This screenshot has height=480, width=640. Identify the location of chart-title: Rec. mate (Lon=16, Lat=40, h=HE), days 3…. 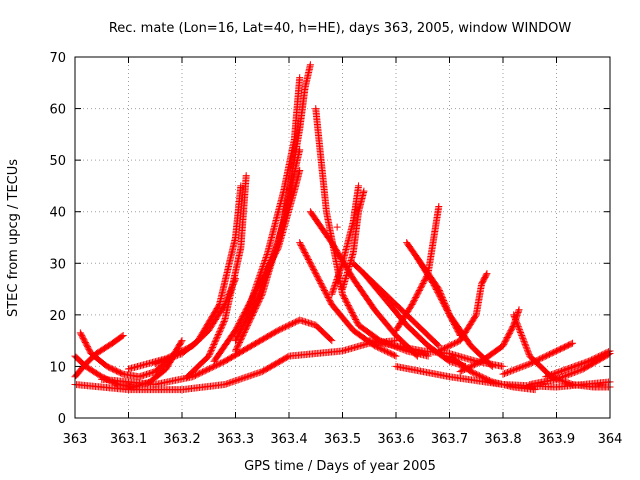
(340, 28).